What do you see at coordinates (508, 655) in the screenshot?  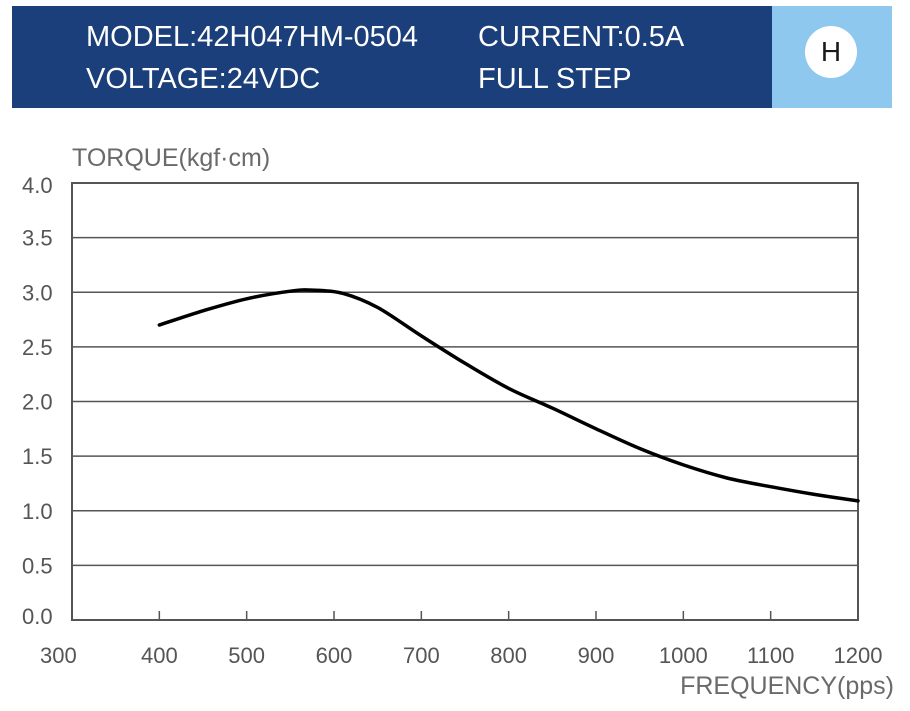 I see `x-tick-label: 800` at bounding box center [508, 655].